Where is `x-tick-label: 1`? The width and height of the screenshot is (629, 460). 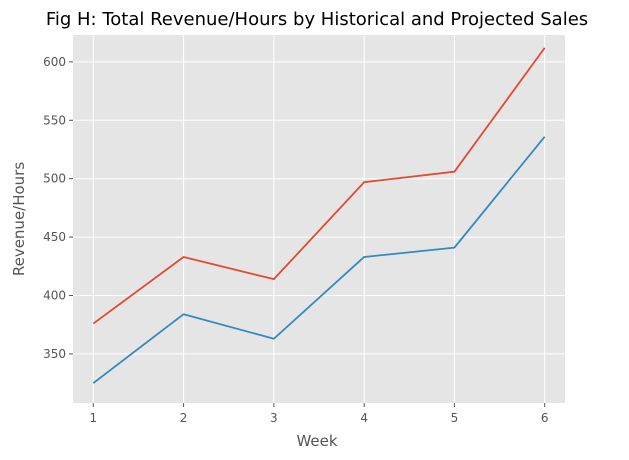
x-tick-label: 1 is located at coordinates (93, 418).